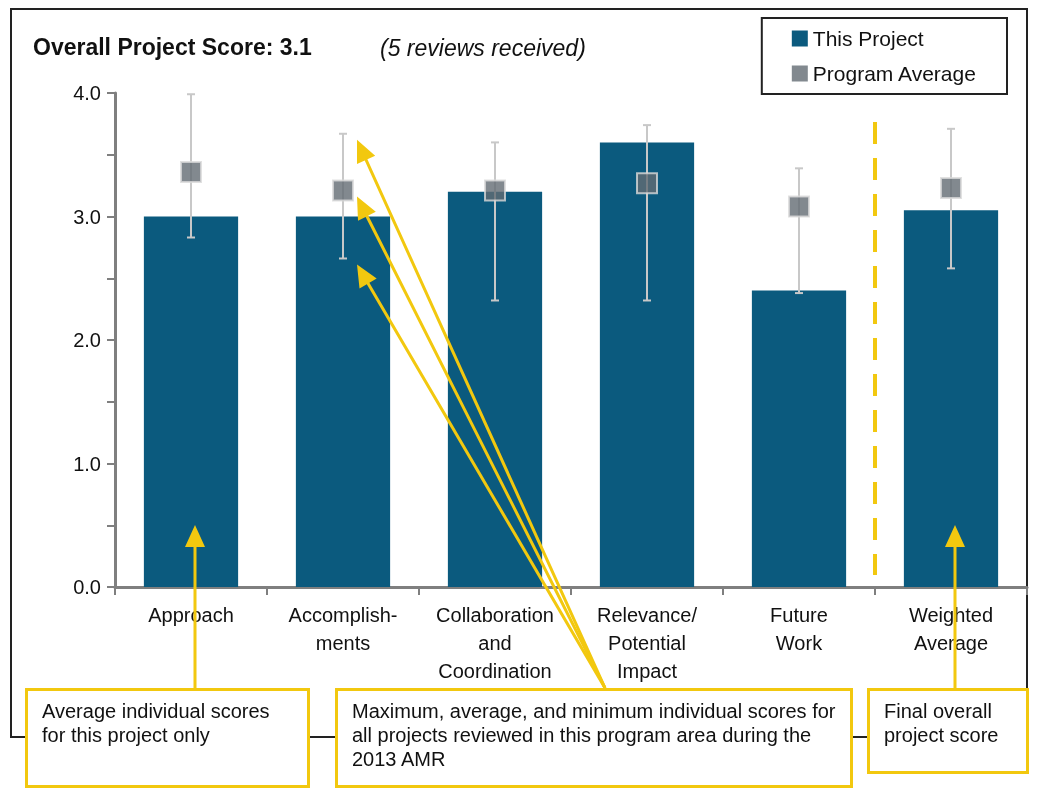  I want to click on legend-label: Program Average, so click(894, 73).